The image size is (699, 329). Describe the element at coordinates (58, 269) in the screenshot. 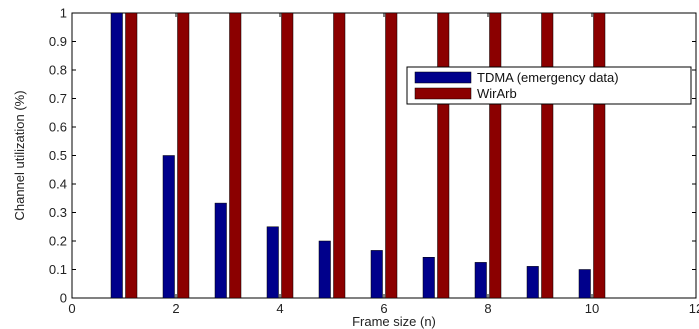

I see `y-tick-label: 0.1` at that location.